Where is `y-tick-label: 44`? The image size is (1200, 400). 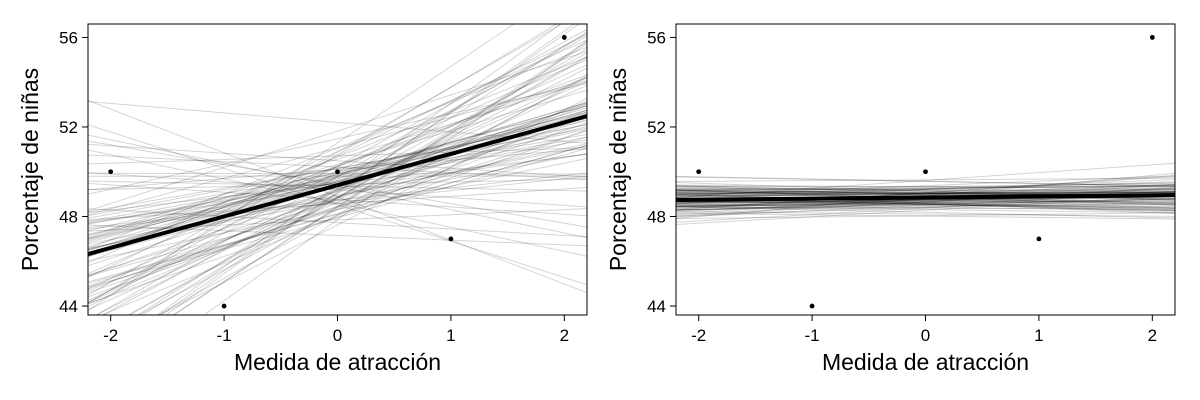
y-tick-label: 44 is located at coordinates (656, 306).